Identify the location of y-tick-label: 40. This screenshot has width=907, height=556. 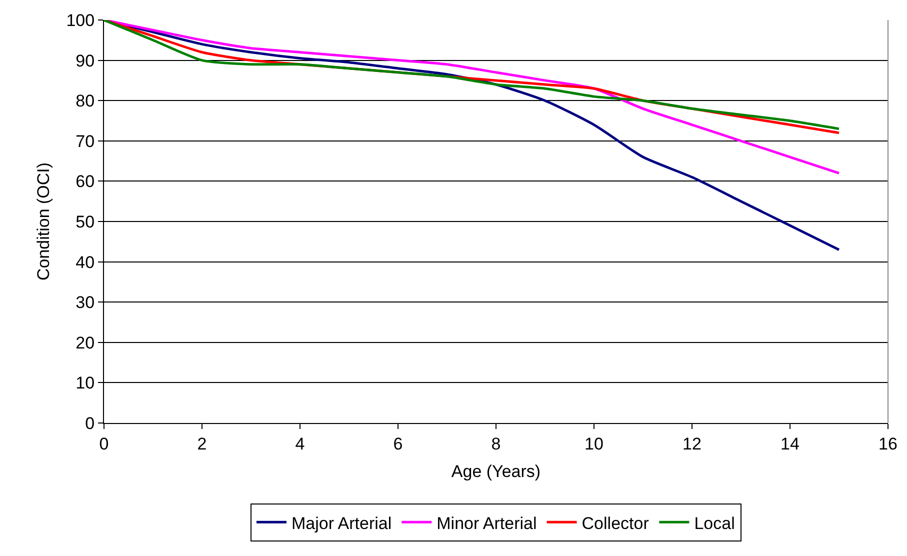
(85, 262).